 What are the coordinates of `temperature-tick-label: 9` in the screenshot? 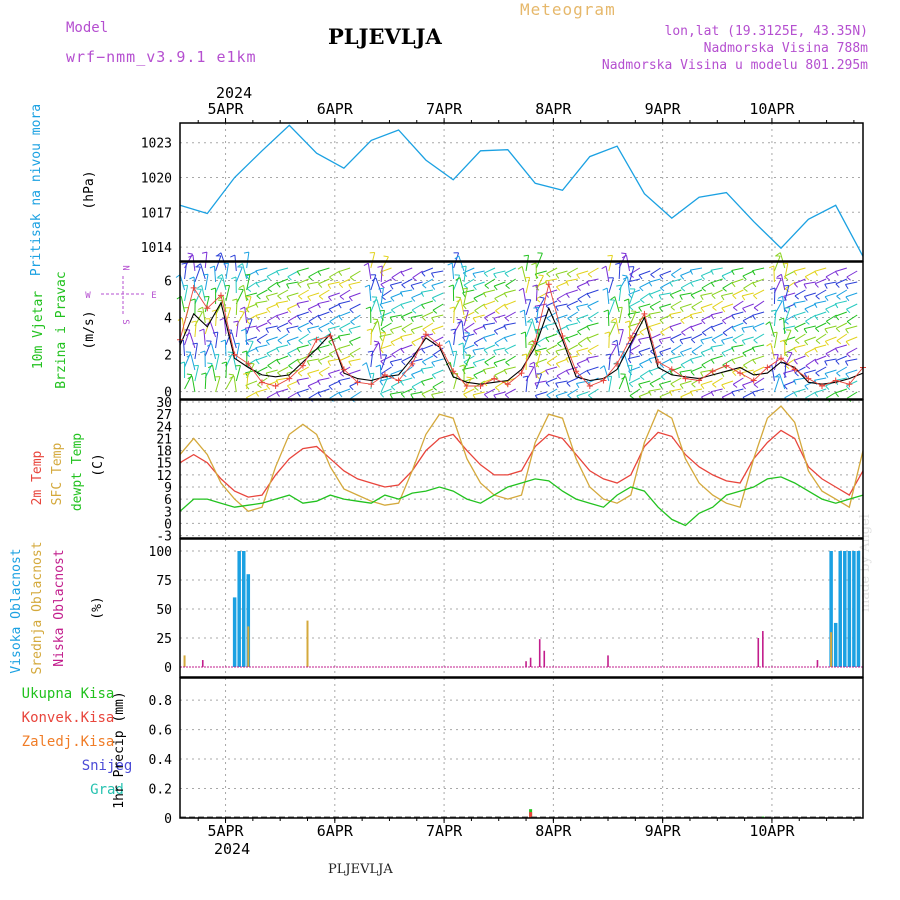 It's located at (168, 488).